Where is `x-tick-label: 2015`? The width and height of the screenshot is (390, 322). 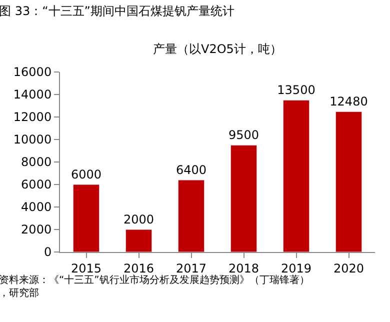
x-tick-label: 2015 is located at coordinates (86, 268).